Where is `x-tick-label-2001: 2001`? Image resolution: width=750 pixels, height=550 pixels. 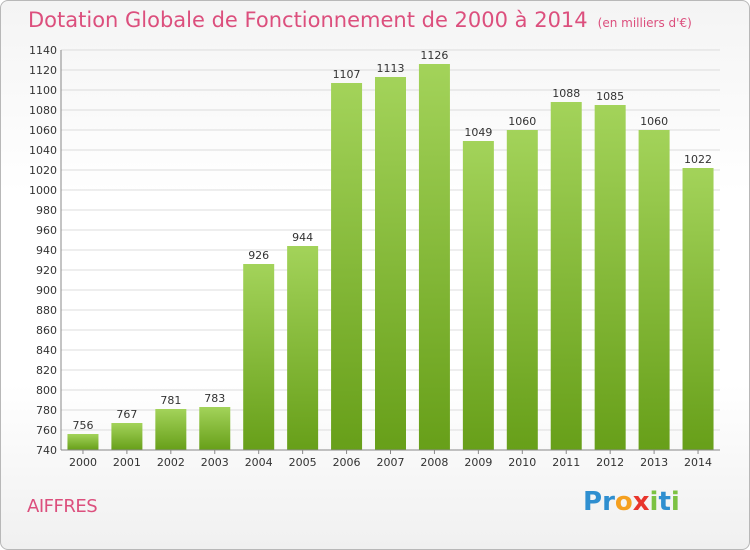
x-tick-label-2001: 2001 is located at coordinates (127, 462).